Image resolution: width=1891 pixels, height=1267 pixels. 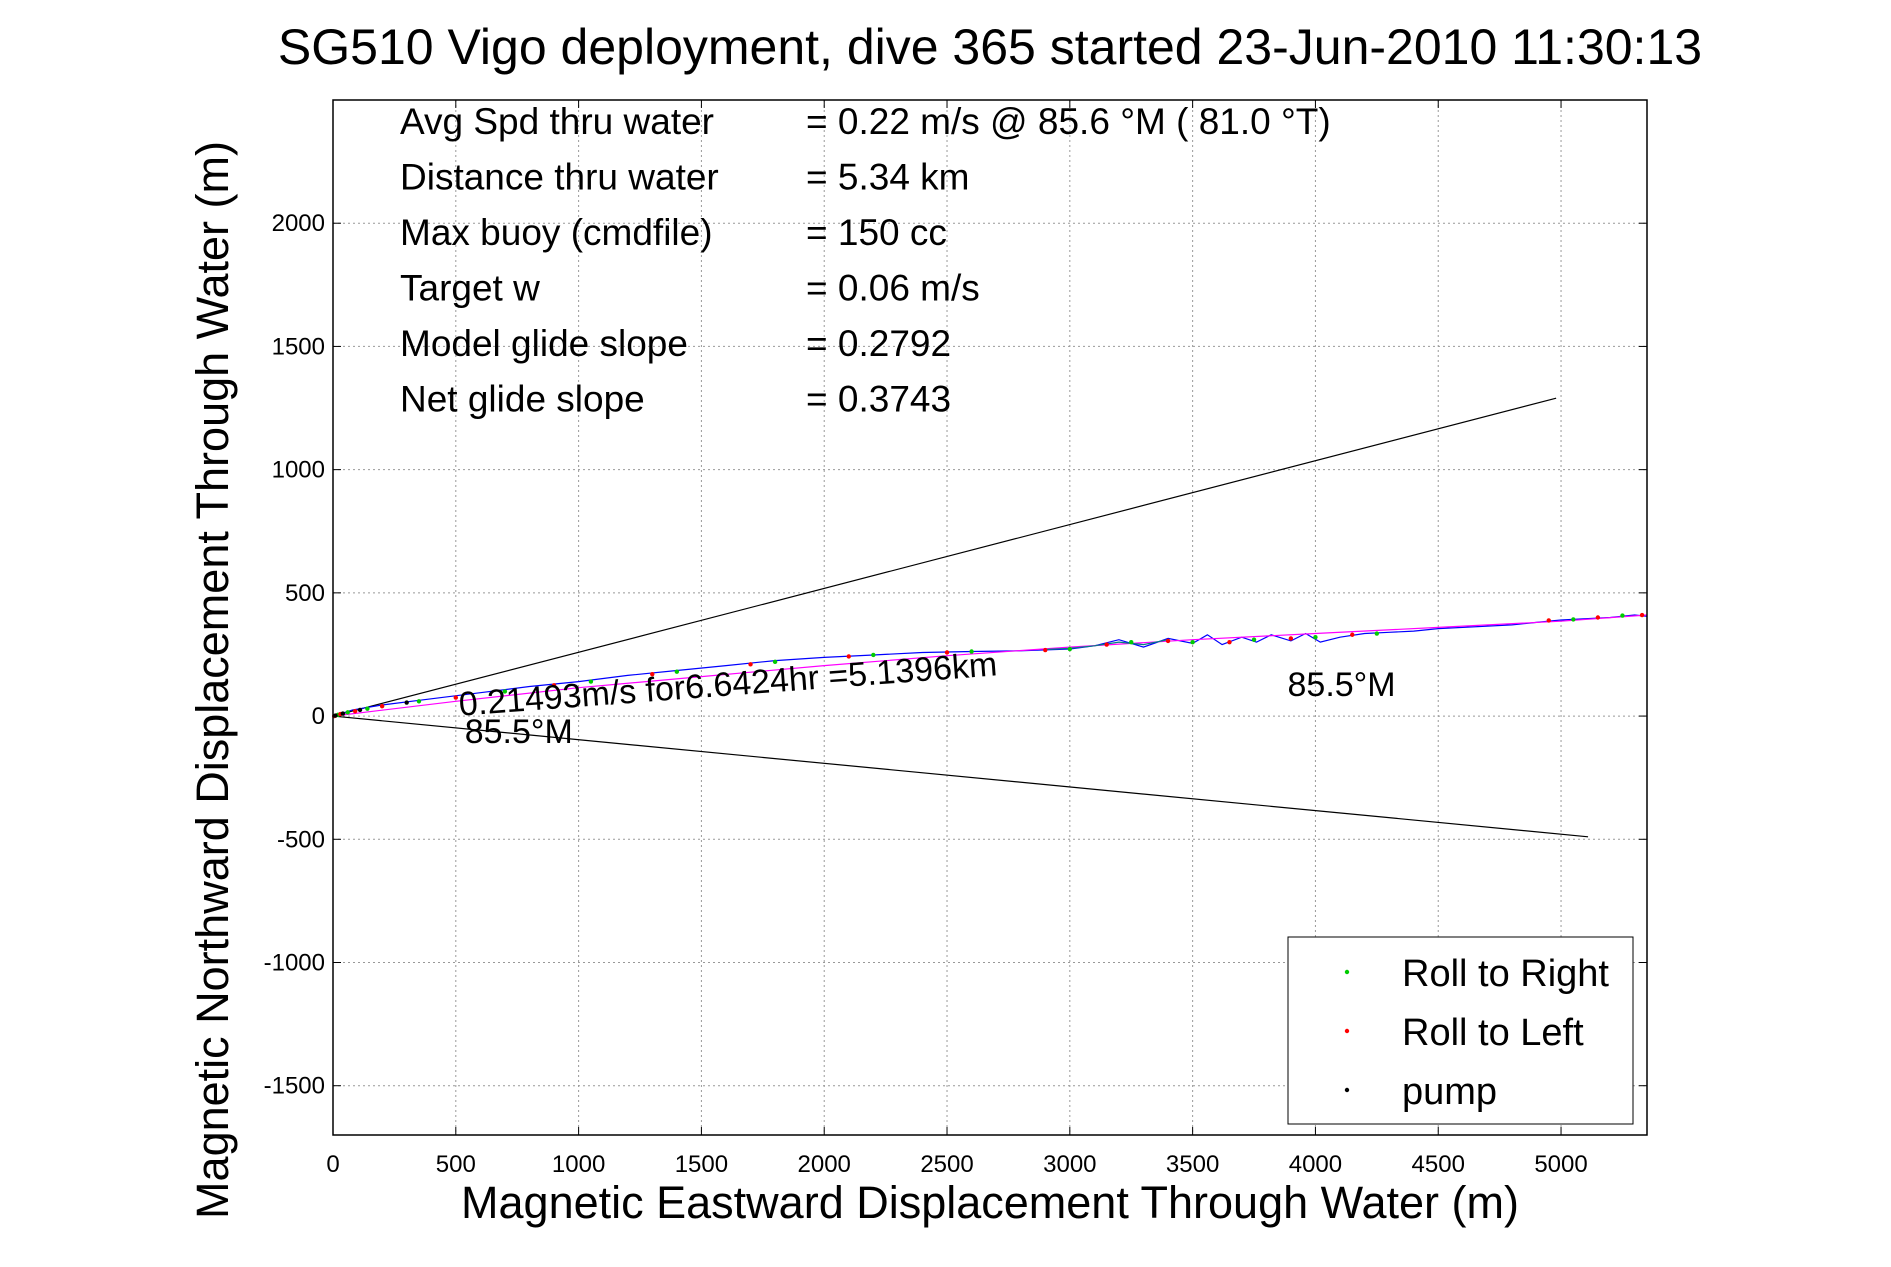 I want to click on heading-cone-line, so click(x=960, y=776).